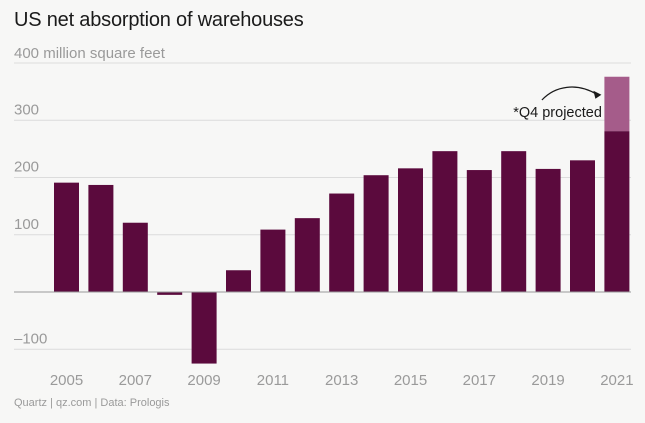  Describe the element at coordinates (617, 211) in the screenshot. I see `bar-2021` at that location.